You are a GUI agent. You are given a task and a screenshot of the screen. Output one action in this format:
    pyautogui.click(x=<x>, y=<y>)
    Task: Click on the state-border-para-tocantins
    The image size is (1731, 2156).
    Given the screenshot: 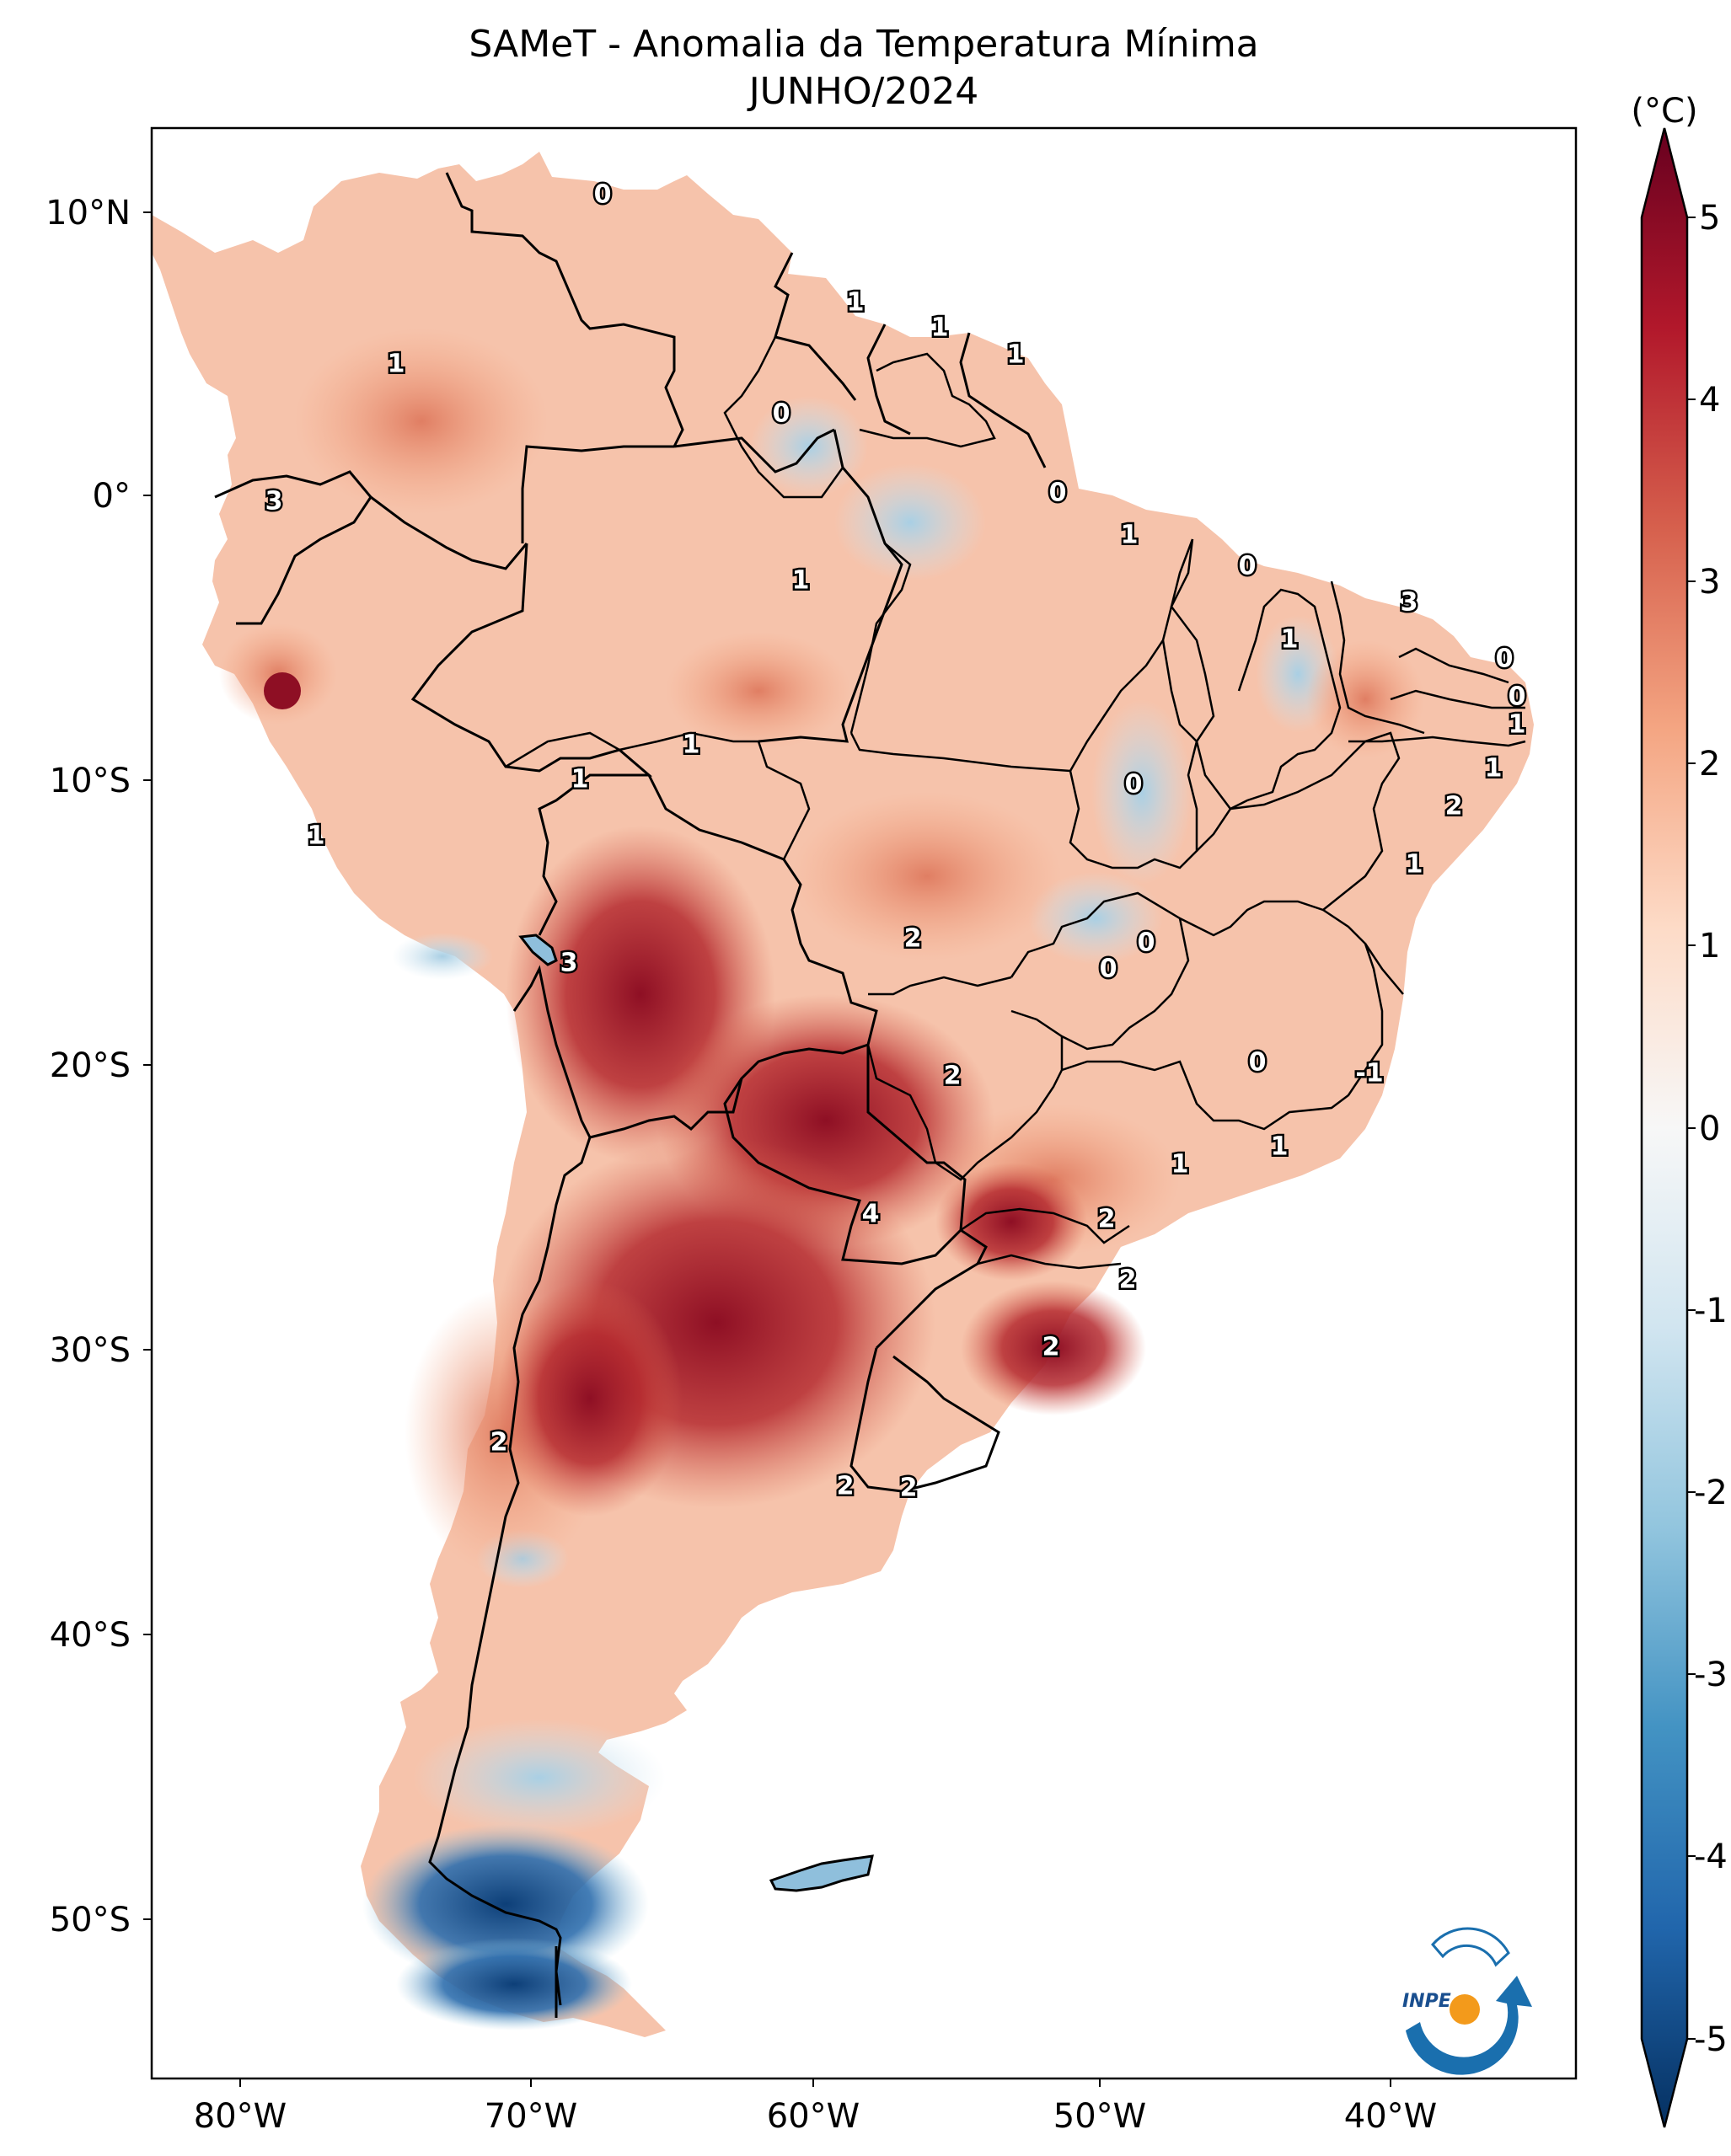 What is the action you would take?
    pyautogui.click(x=1131, y=655)
    